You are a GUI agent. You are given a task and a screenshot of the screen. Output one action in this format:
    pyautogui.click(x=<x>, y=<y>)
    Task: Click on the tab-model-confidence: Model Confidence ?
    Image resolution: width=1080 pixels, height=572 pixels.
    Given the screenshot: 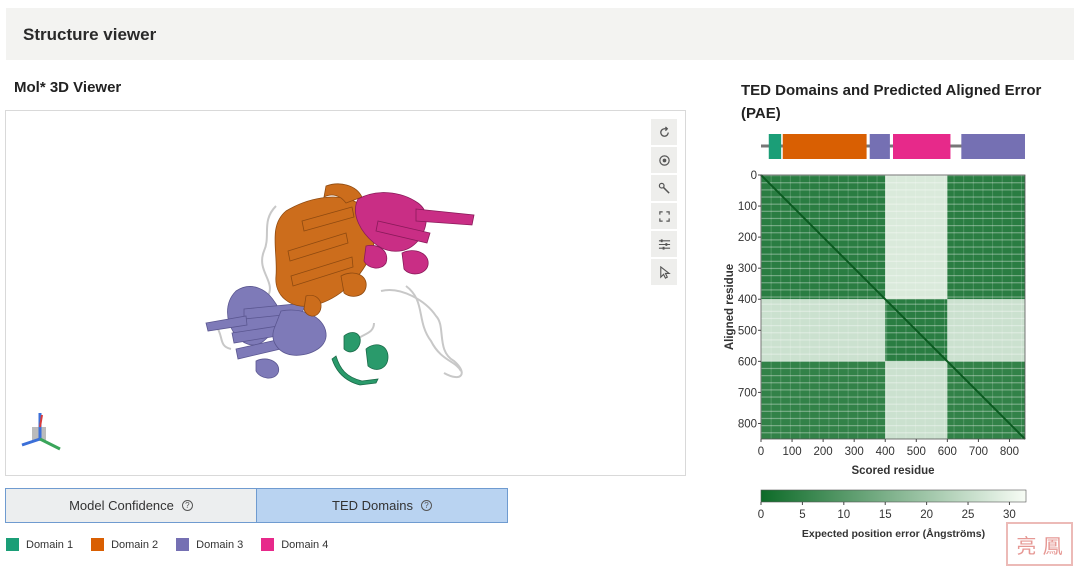 What is the action you would take?
    pyautogui.click(x=130, y=505)
    